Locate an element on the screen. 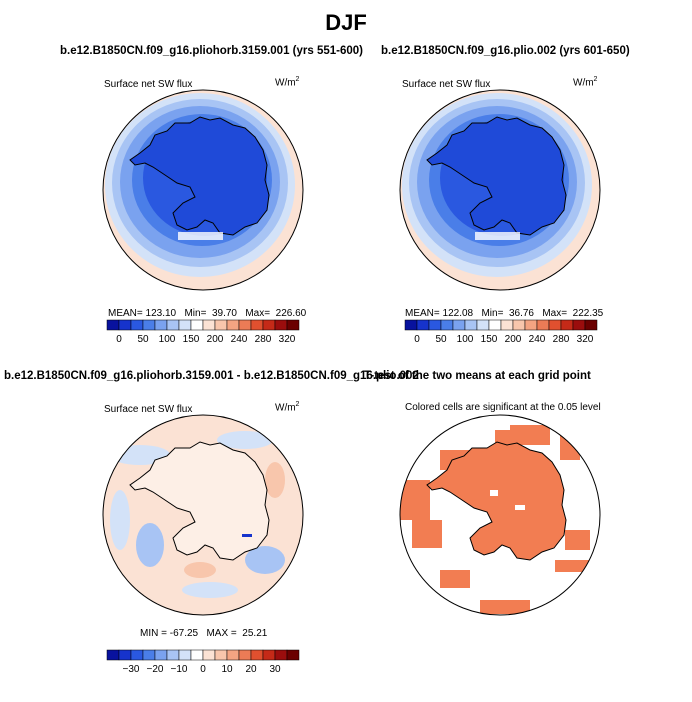 This screenshot has height=702, width=692. colorbar-top-right: 0 50 100 150 200 240 280 320 is located at coordinates (501, 332).